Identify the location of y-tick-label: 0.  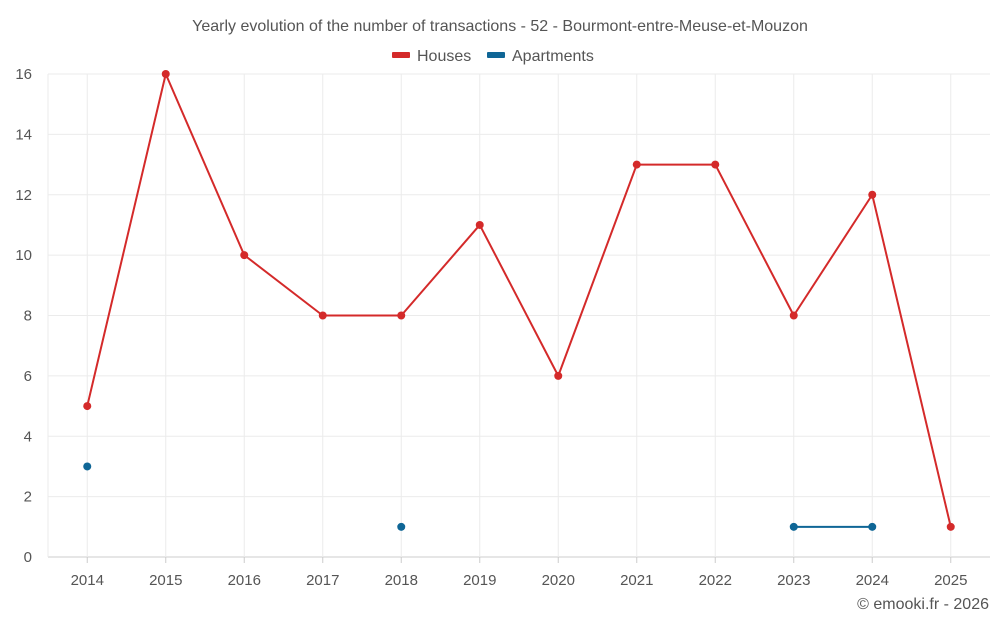
(28, 557).